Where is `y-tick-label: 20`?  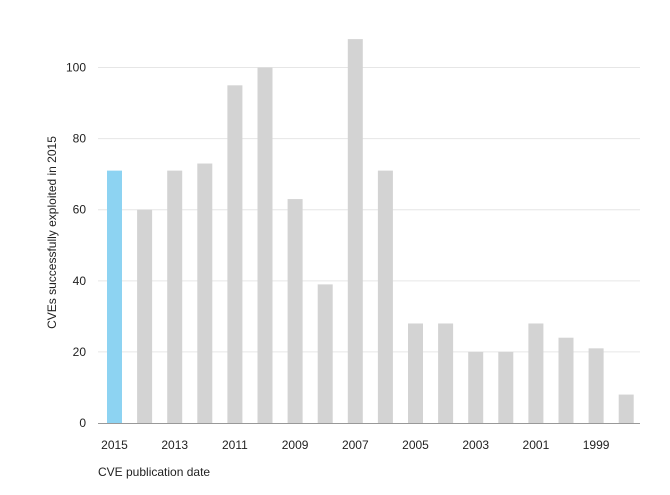 y-tick-label: 20 is located at coordinates (80, 352).